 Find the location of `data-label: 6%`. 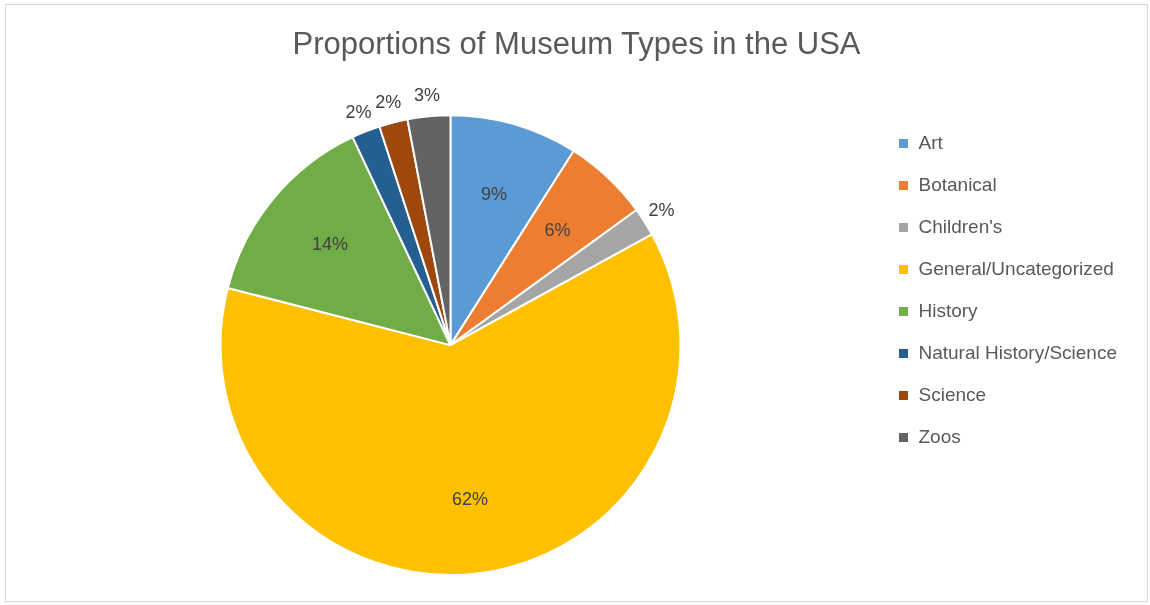

data-label: 6% is located at coordinates (557, 230).